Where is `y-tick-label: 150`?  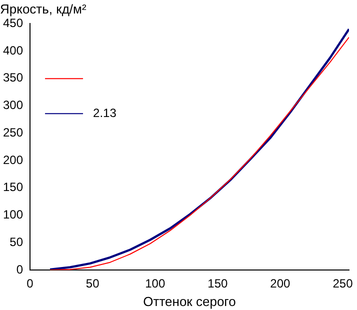
y-tick-label: 150 is located at coordinates (13, 187).